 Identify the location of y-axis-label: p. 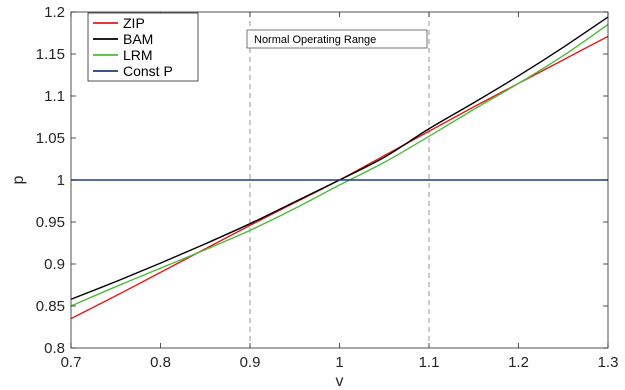
(18, 179).